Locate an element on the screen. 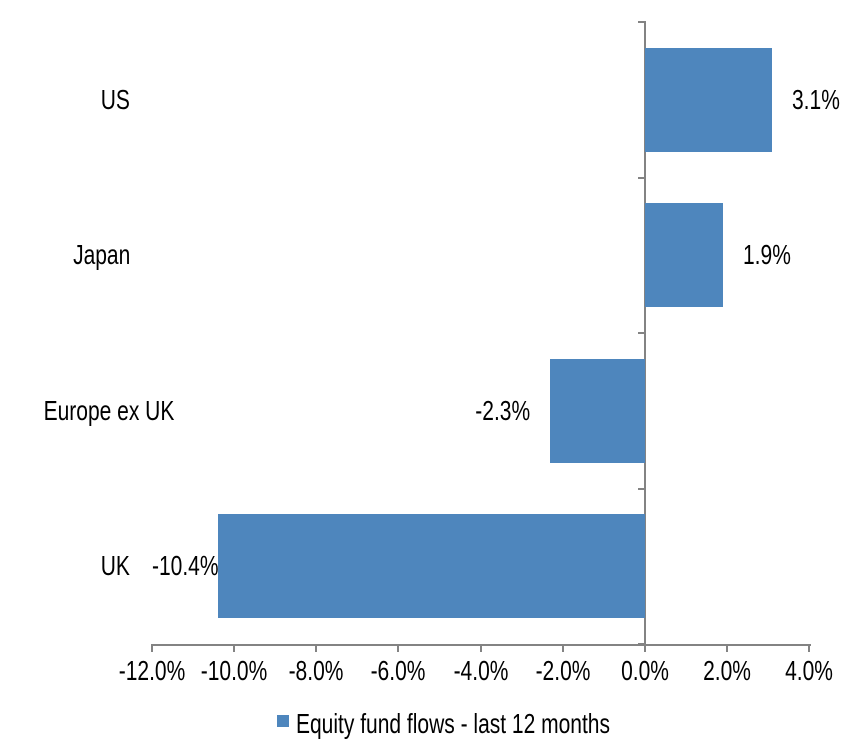  x-tick-label-text: 2.0% is located at coordinates (727, 670).